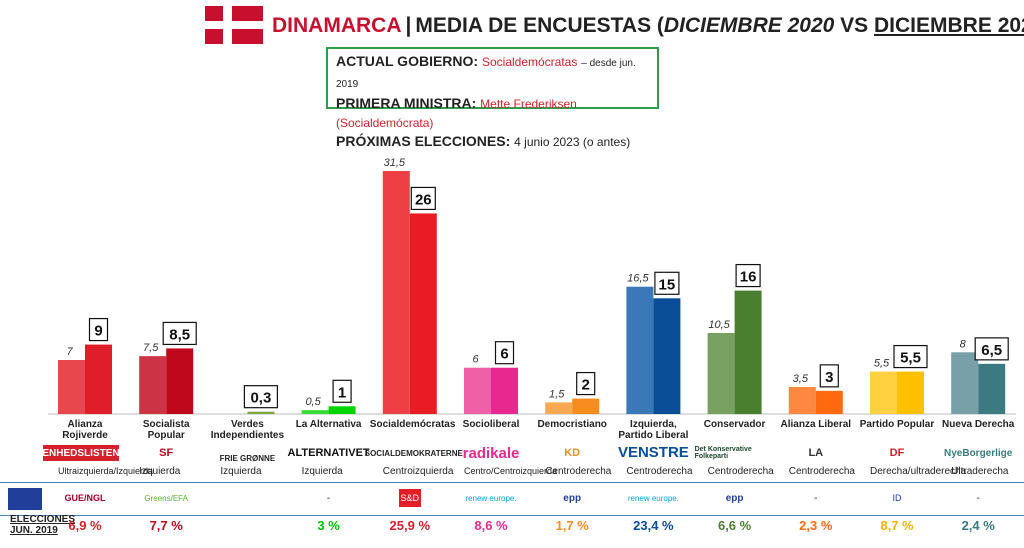 This screenshot has height=548, width=1024. Describe the element at coordinates (572, 424) in the screenshot. I see `category-label: Democristiano` at that location.